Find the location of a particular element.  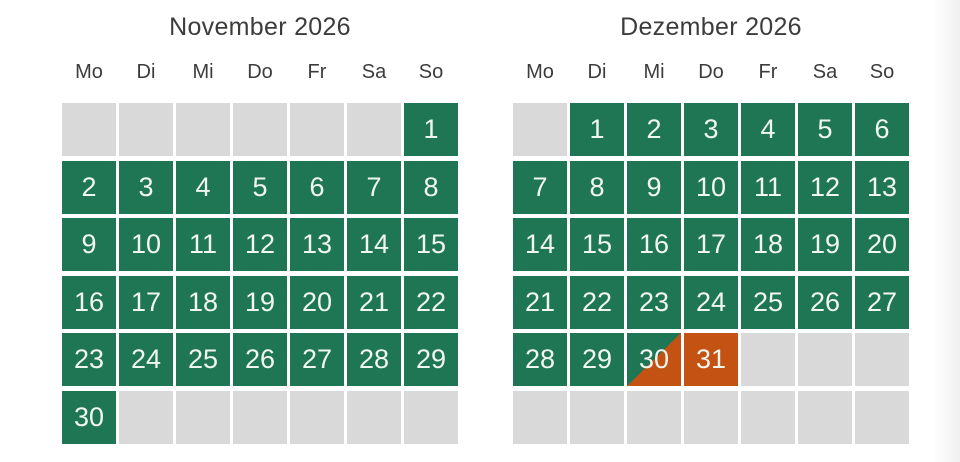

right-edge-shadow is located at coordinates (946, 231).